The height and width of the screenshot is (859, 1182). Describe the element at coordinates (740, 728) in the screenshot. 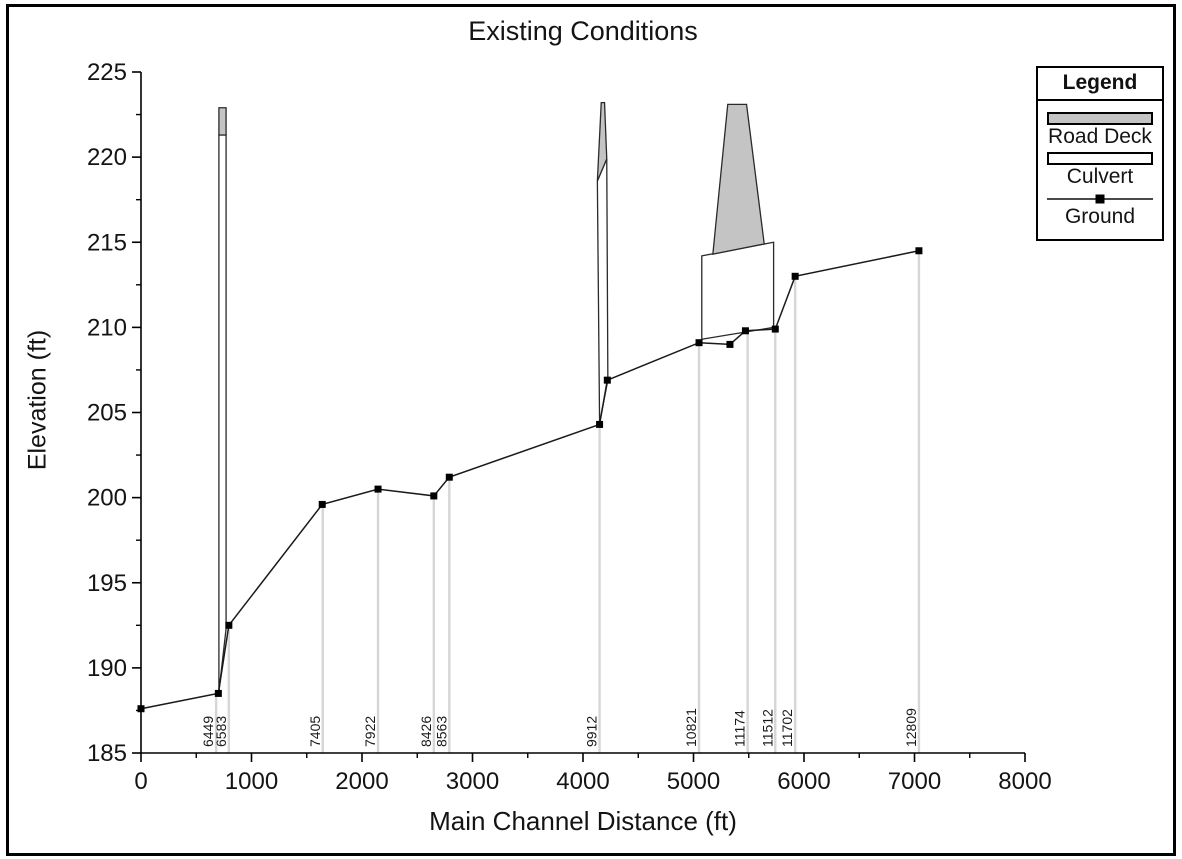

I see `station-label-11174: 11174` at that location.